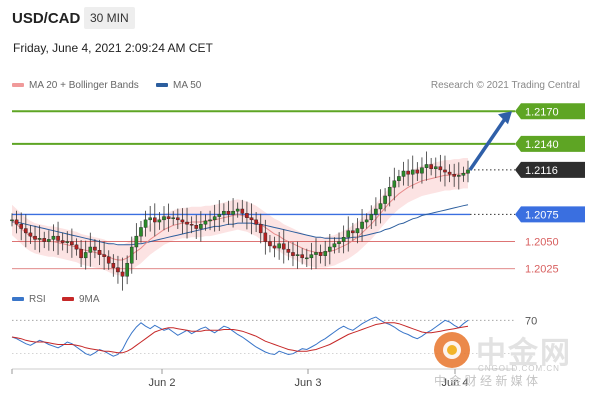  I want to click on x-axis: Jun 2 Jun 3 Jun 4, so click(263, 378).